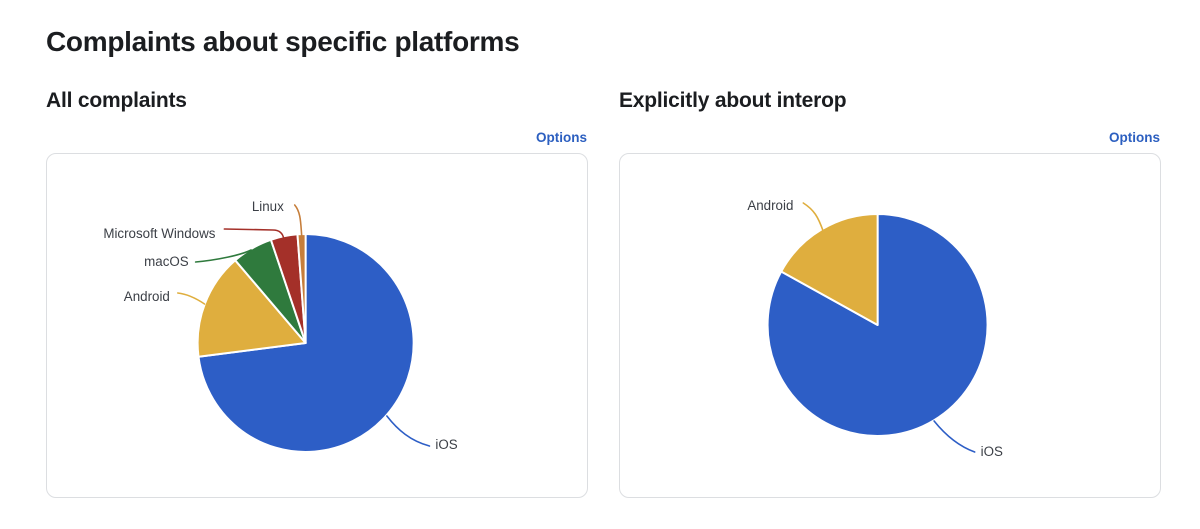 This screenshot has width=1200, height=529. I want to click on options-link-all-complaints: Options, so click(561, 138).